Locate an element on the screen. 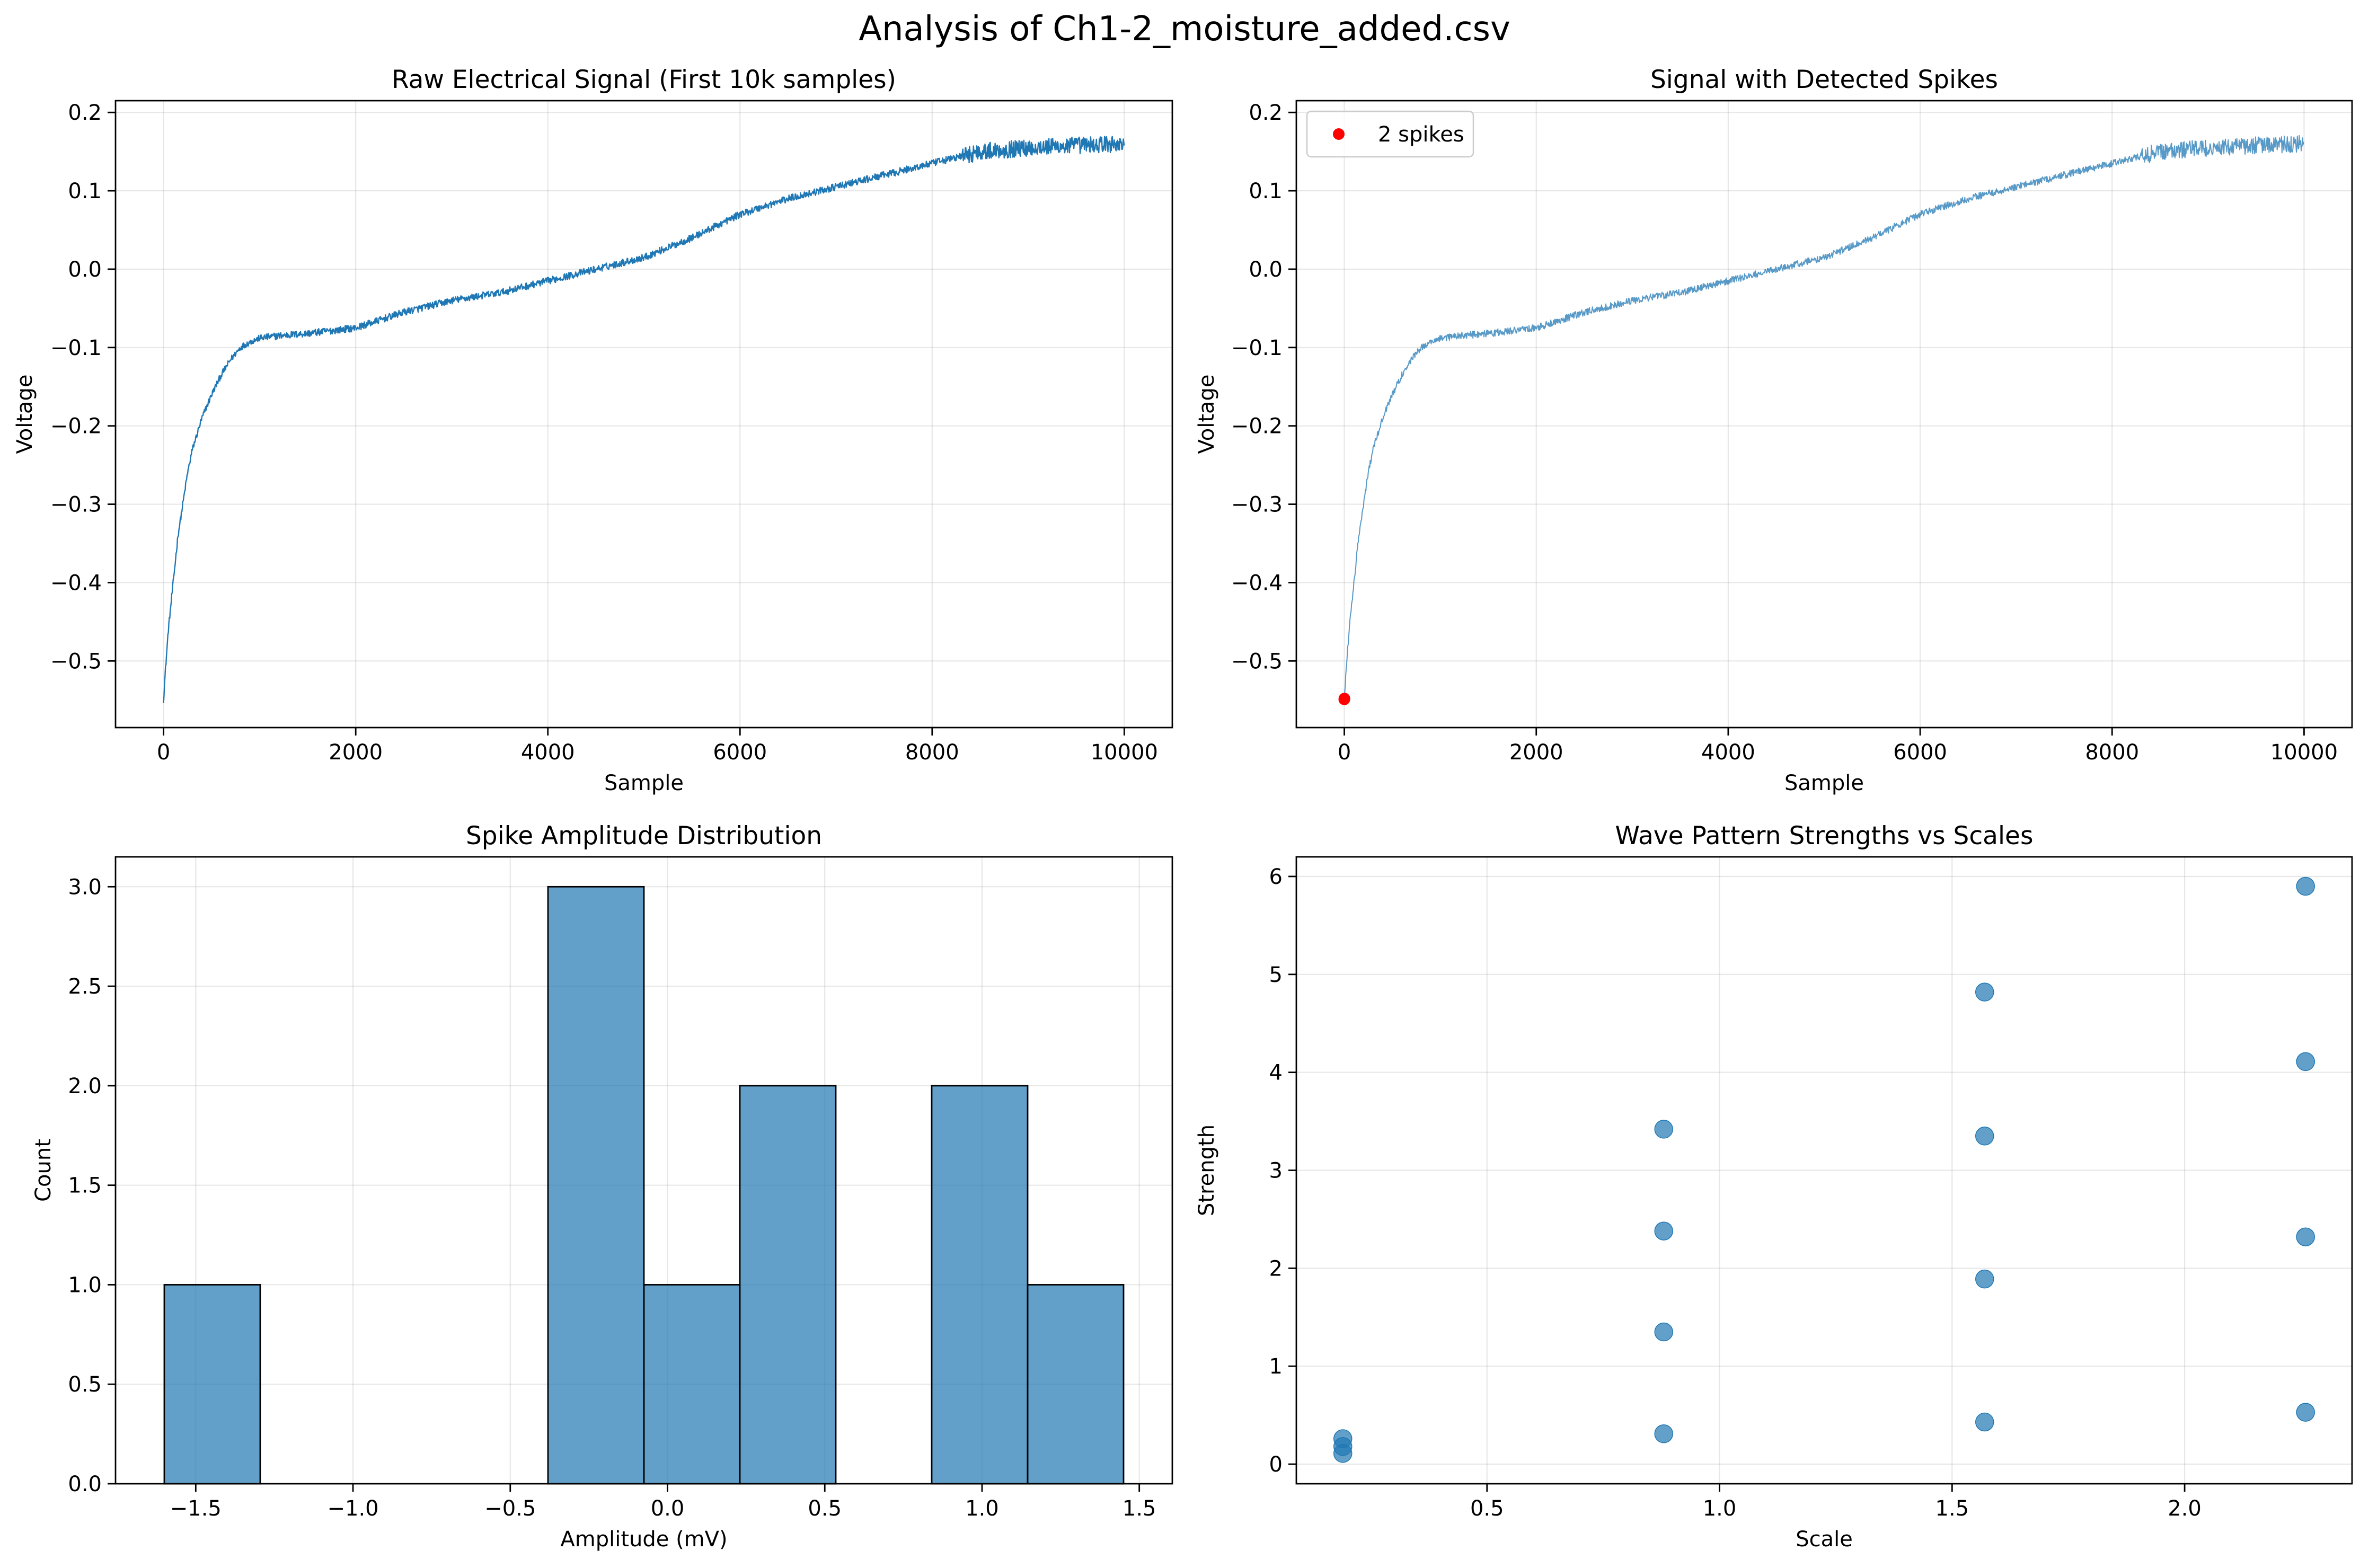  y-tick-label: 4 is located at coordinates (1276, 1073).